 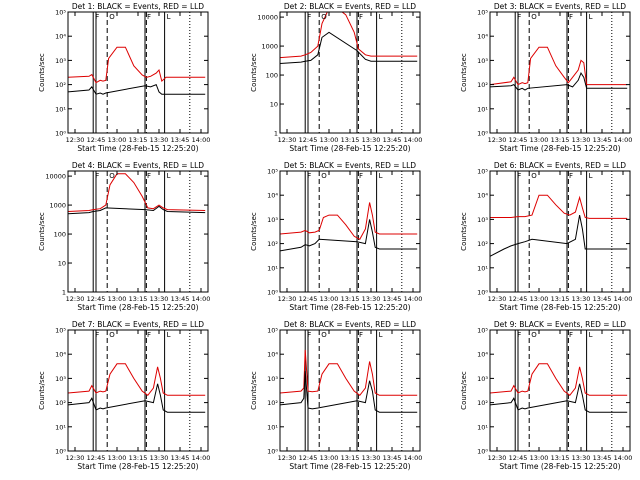 What do you see at coordinates (138, 165) in the screenshot?
I see `panel-title: Det 4: BLACK = Events, RED = LLD` at bounding box center [138, 165].